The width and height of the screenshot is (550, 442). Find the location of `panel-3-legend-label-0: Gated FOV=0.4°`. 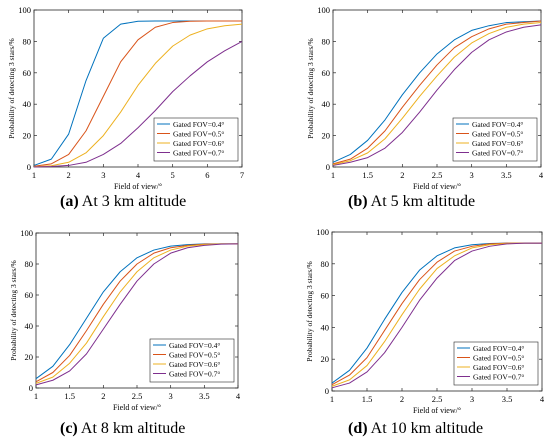

panel-3-legend-label-0: Gated FOV=0.4° is located at coordinates (498, 348).